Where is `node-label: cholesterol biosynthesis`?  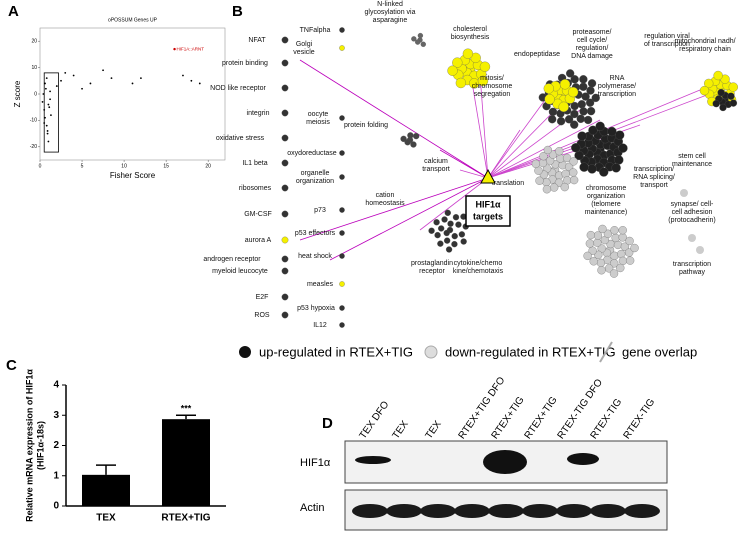
node-label: cholesterol biosynthesis is located at coordinates (470, 33).